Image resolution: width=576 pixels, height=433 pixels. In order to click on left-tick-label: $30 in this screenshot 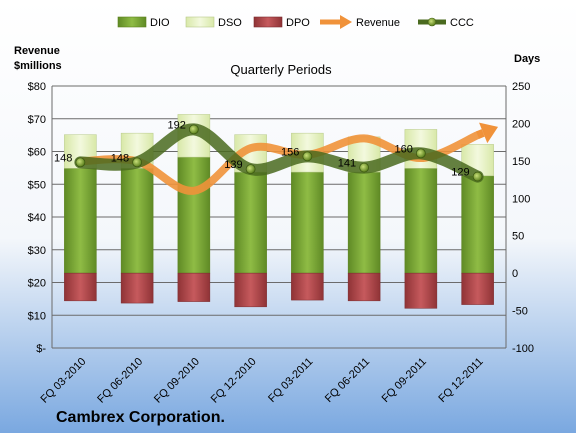, I will do `click(37, 251)`.